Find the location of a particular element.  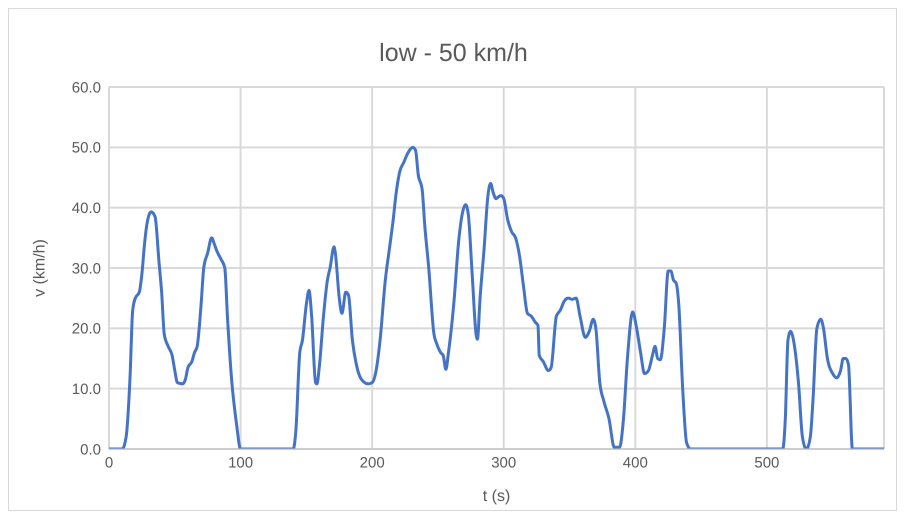

x-tick-label: 0 is located at coordinates (109, 463).